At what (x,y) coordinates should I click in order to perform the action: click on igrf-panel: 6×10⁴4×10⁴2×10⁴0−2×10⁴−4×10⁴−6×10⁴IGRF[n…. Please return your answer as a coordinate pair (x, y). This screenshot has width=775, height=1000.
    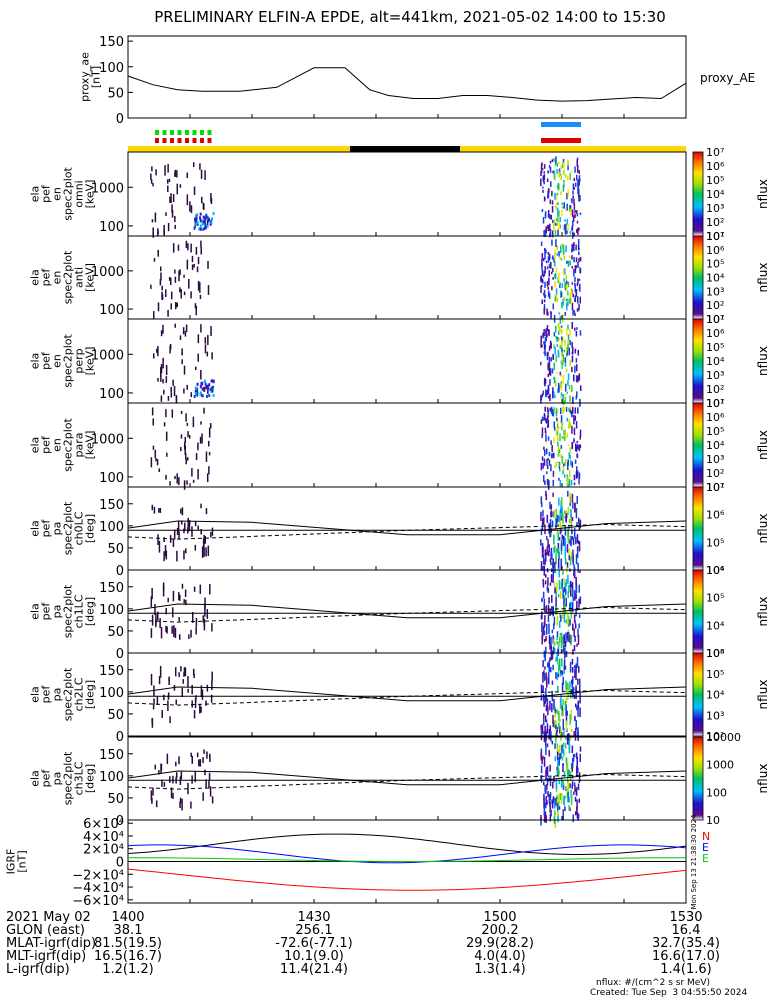
    Looking at the image, I should click on (358, 862).